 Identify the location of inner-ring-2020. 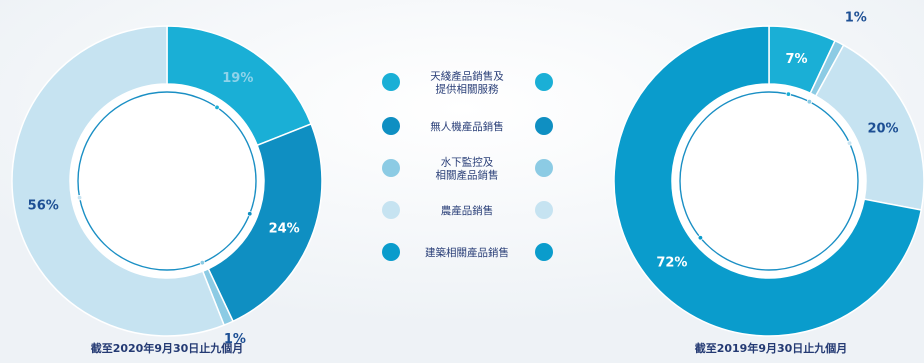
(167, 181).